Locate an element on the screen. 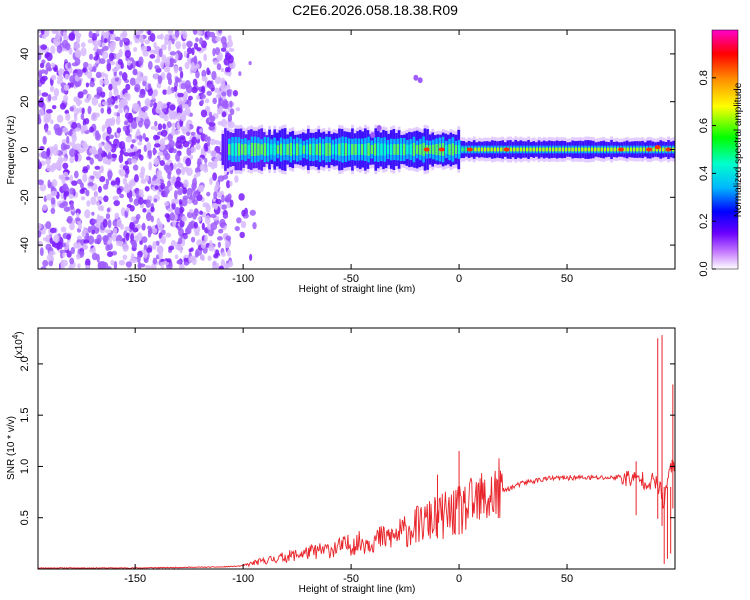 The image size is (750, 600). colorbar-tick-label: 0.8 is located at coordinates (704, 77).